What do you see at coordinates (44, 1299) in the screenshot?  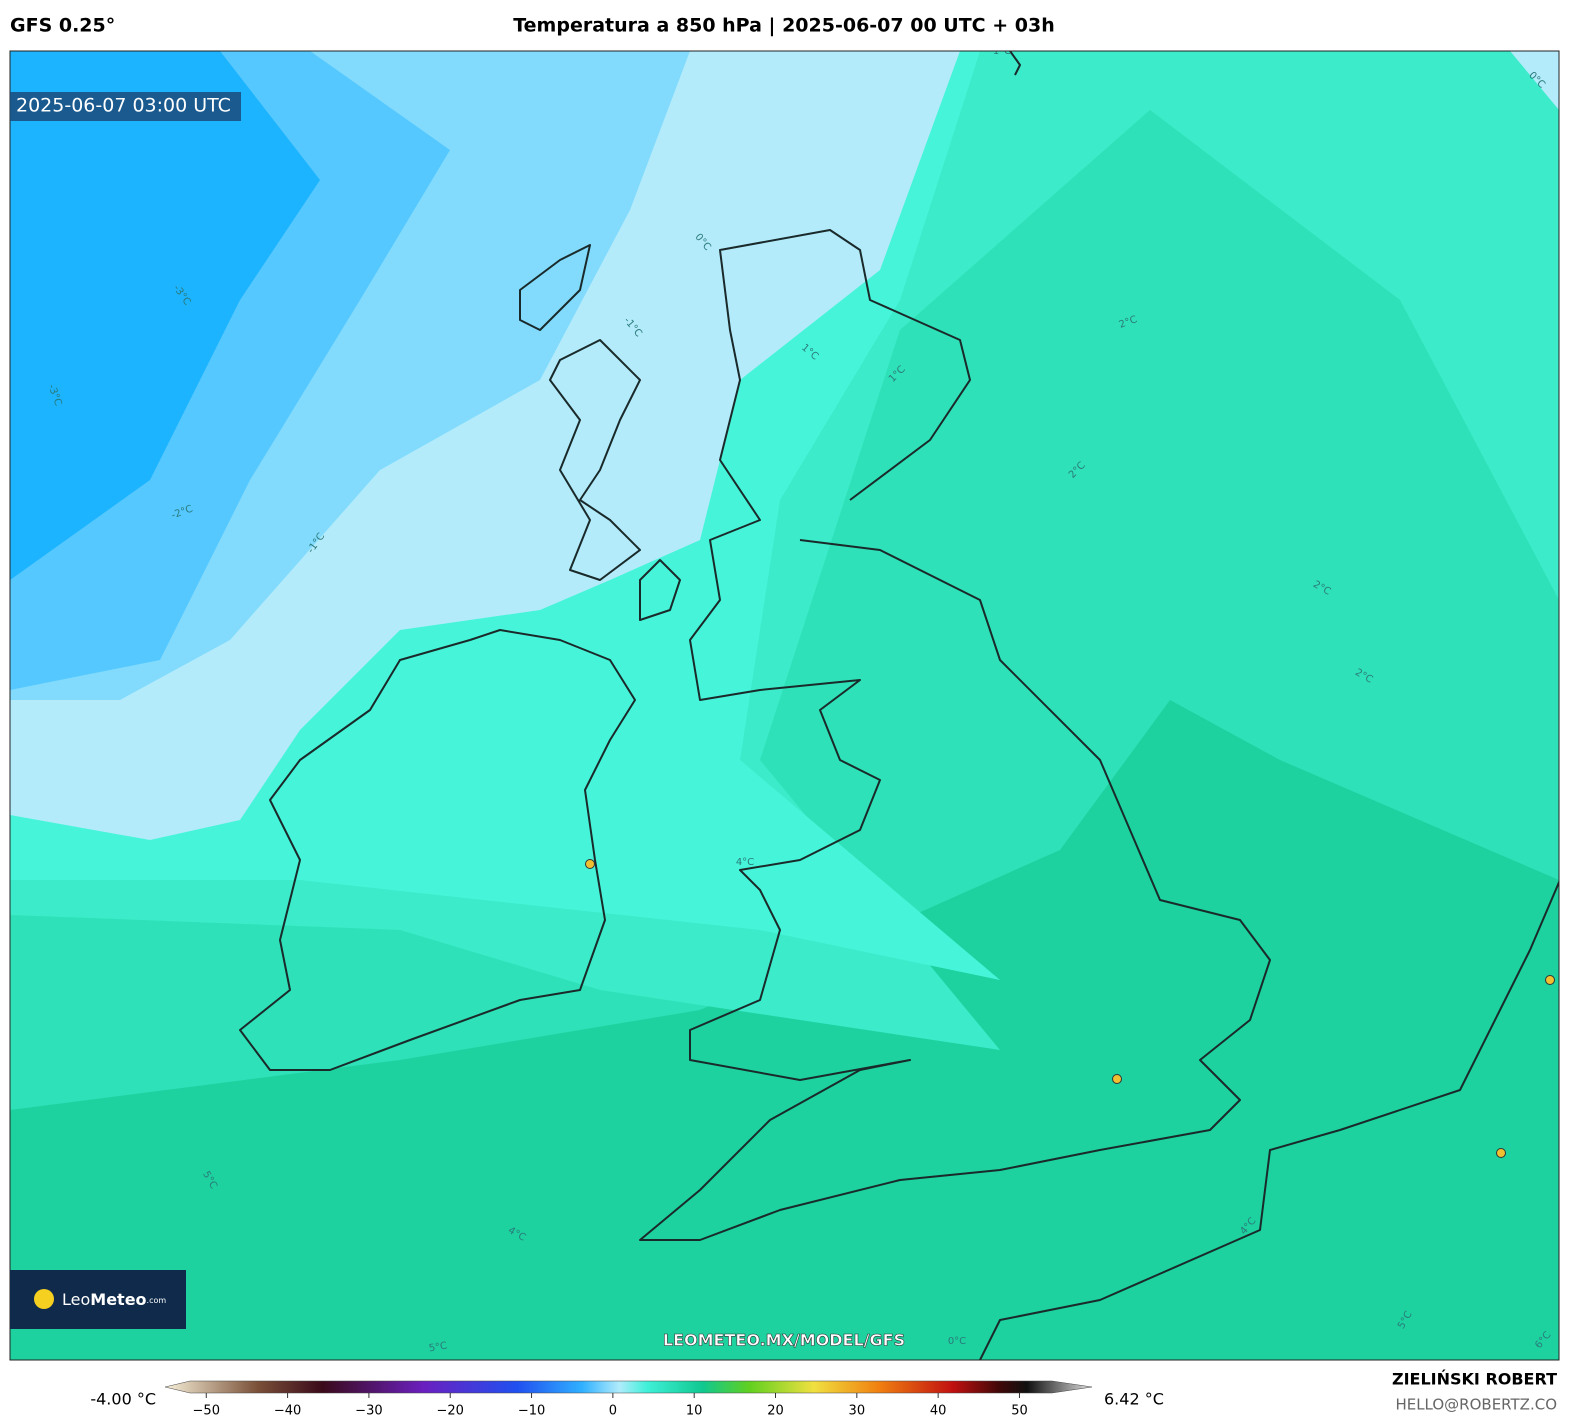 I see `logo-sun` at bounding box center [44, 1299].